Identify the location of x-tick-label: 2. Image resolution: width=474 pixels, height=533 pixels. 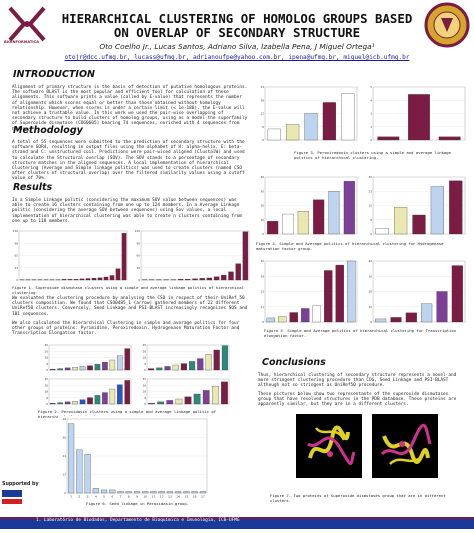
(79, 497).